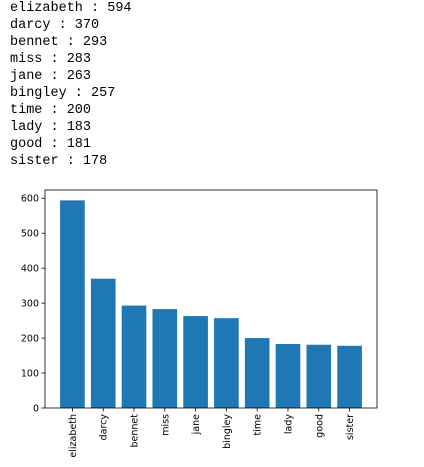 Image resolution: width=424 pixels, height=467 pixels. What do you see at coordinates (258, 425) in the screenshot?
I see `x-tick-label: time` at bounding box center [258, 425].